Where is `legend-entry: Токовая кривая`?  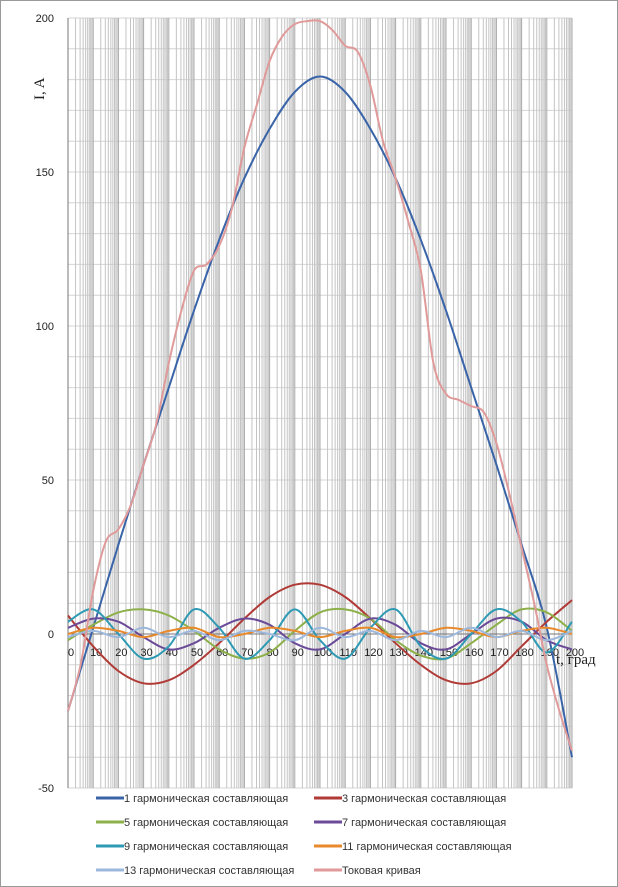
legend-entry: Токовая кривая is located at coordinates (381, 871).